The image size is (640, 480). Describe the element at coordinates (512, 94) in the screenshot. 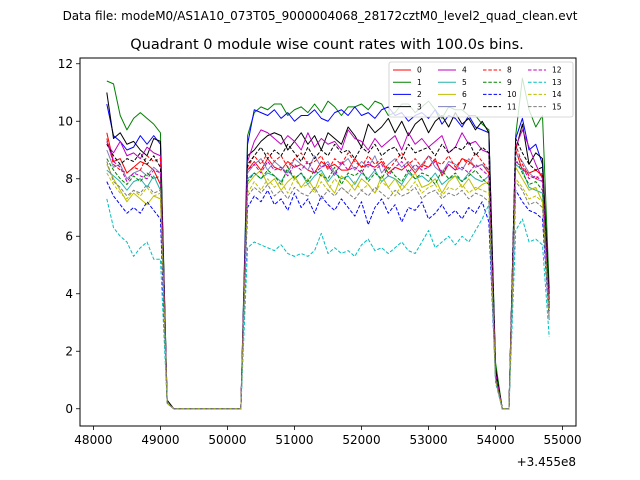

I see `legend-label-10: 10` at that location.